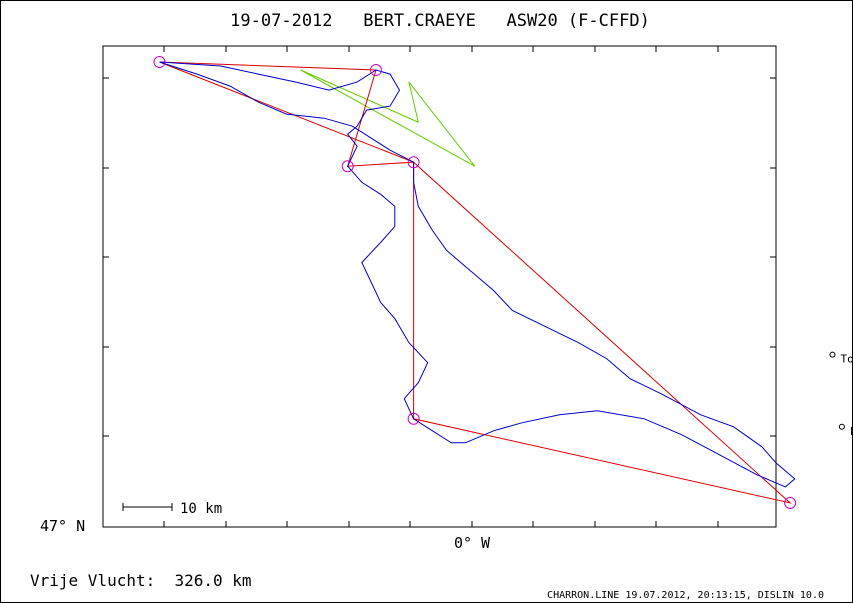 This screenshot has height=603, width=853. What do you see at coordinates (846, 359) in the screenshot?
I see `place-label-0: Tours` at bounding box center [846, 359].